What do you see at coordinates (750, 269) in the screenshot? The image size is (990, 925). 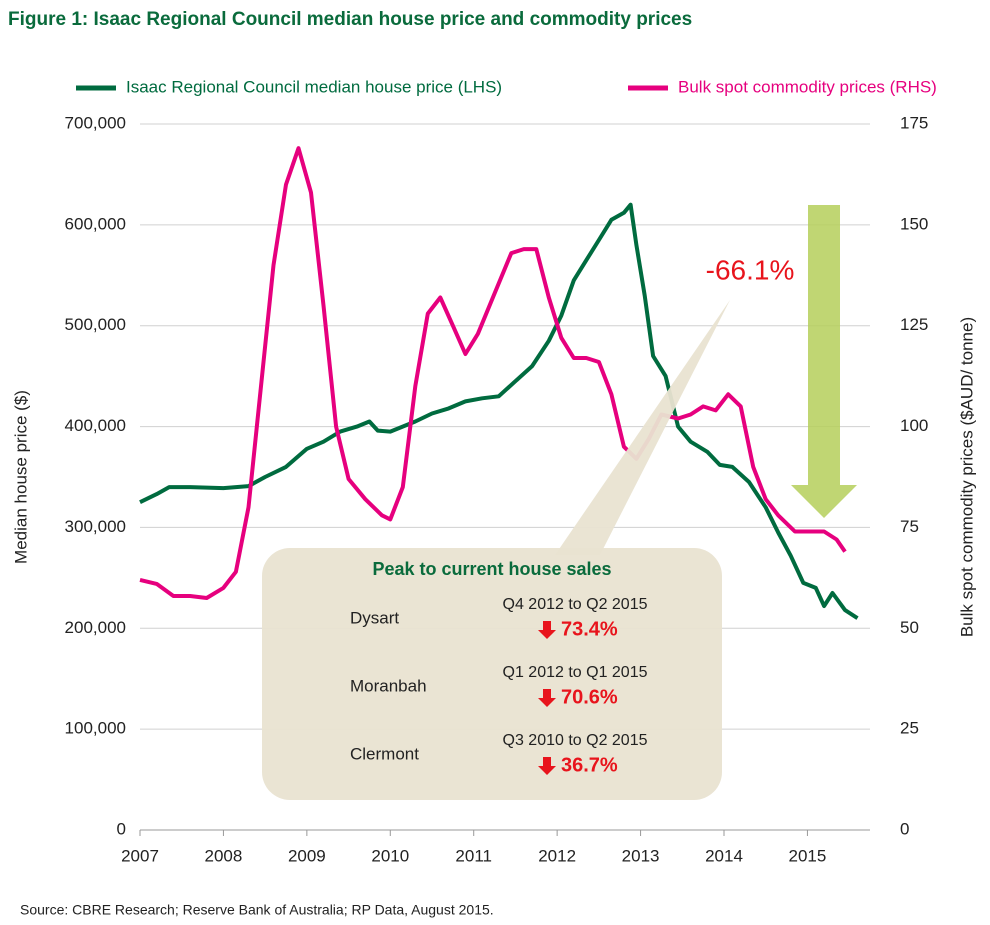 I see `annotation: -66.1%` at bounding box center [750, 269].